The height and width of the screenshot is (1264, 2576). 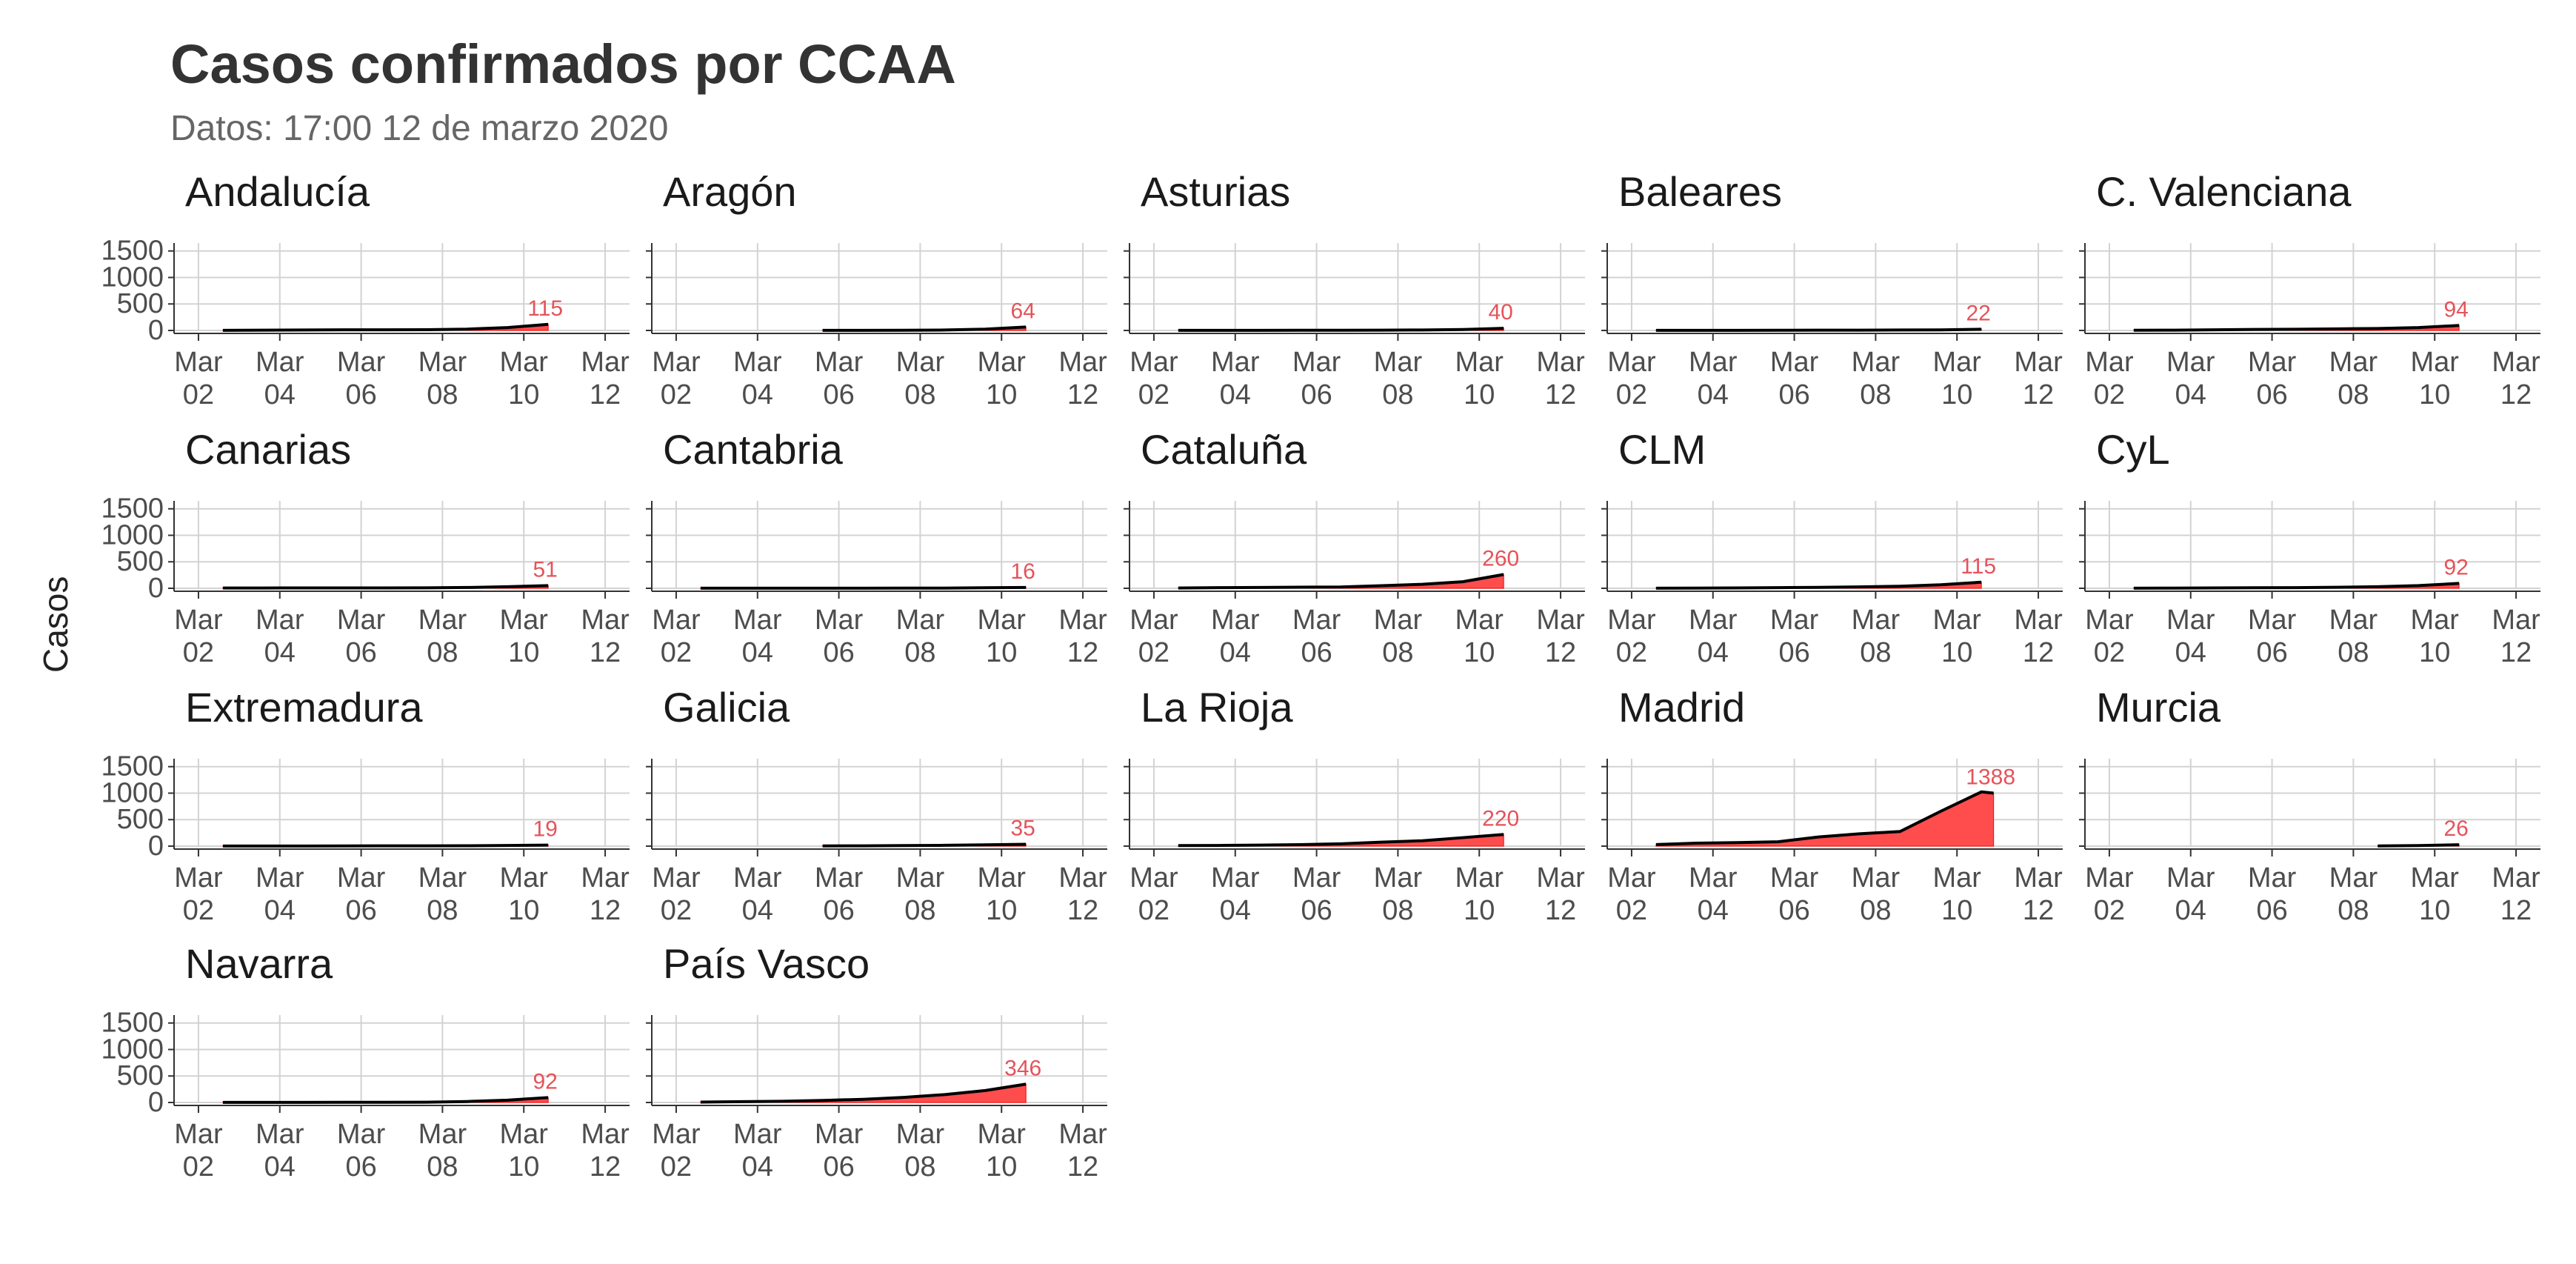 I want to click on facet-title: Baleares, so click(x=1700, y=191).